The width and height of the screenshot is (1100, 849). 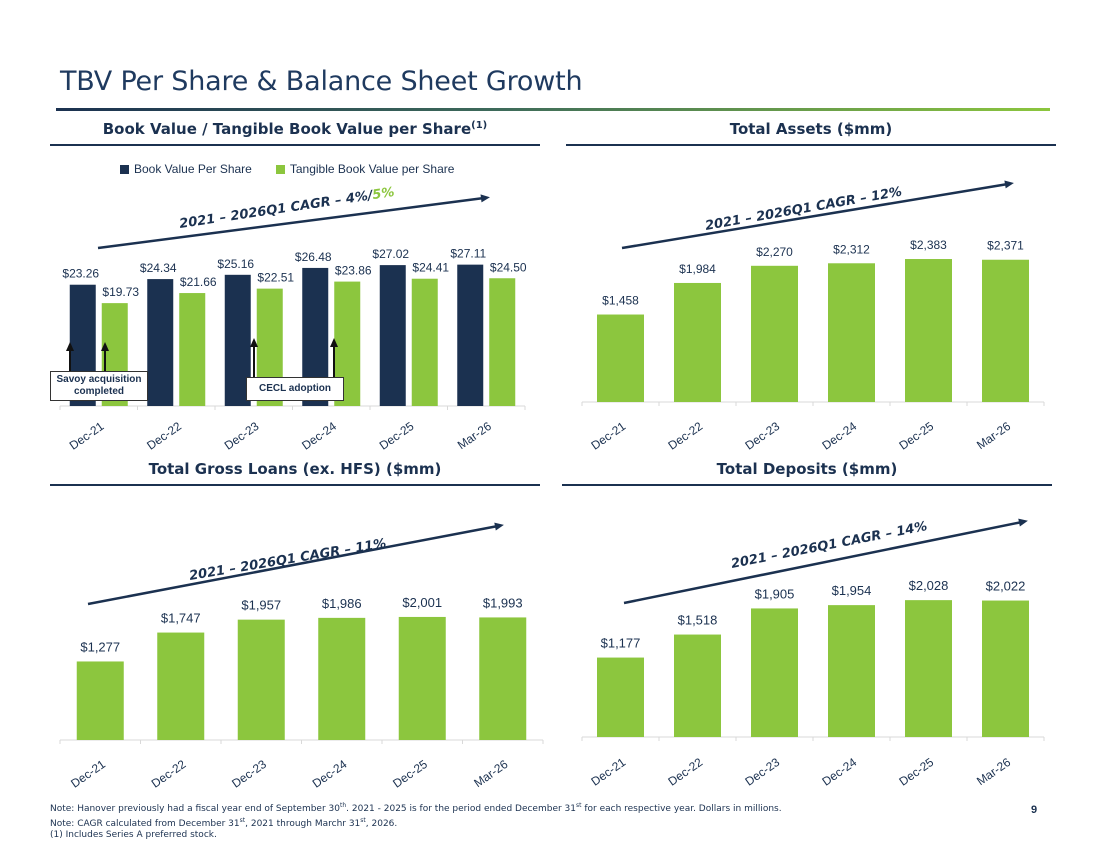 I want to click on footnote-text: Note: CAGR calculated from December 31, so click(x=145, y=824).